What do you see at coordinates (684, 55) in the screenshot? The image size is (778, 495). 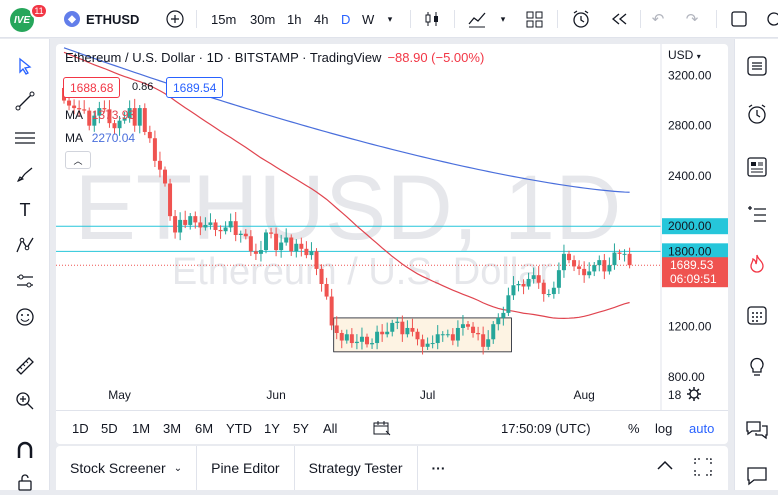 I see `currency-selector: USD ▾` at bounding box center [684, 55].